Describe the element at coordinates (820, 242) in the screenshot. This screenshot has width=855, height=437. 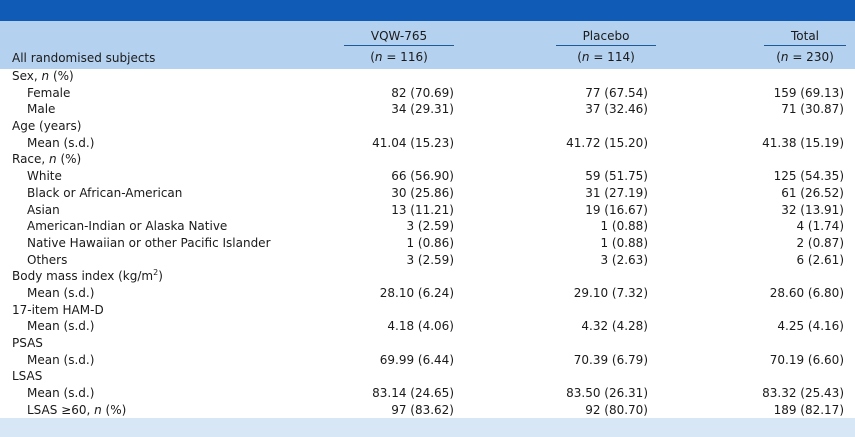
I see `cell-value: 2 (0.87)` at that location.